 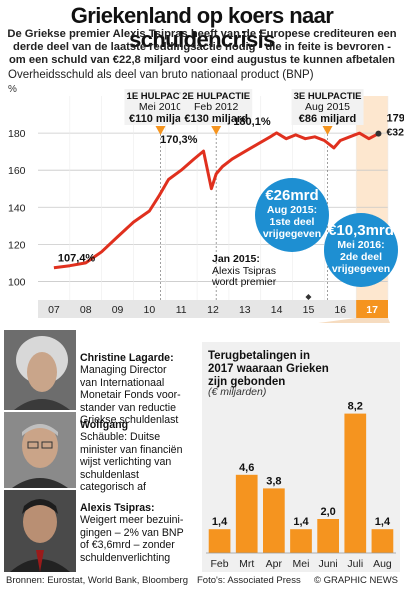 I want to click on tsipras-annotation: Jan 2015: Alexis Tsipras wordt premier, so click(x=244, y=271).